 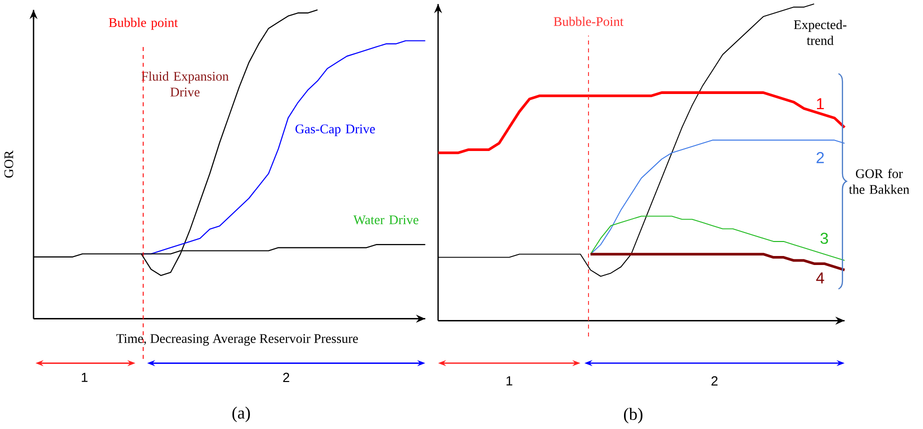 What do you see at coordinates (633, 416) in the screenshot?
I see `text: (b)` at bounding box center [633, 416].